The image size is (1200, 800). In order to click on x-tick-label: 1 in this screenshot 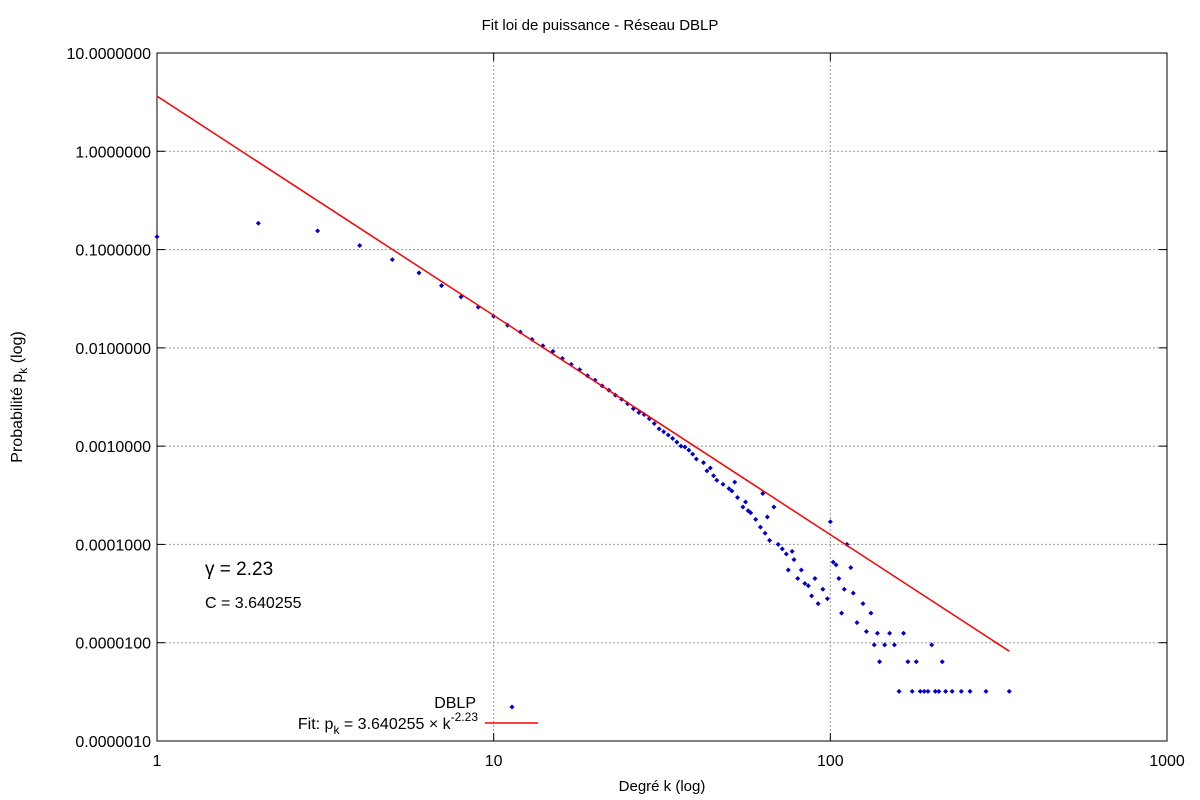, I will do `click(157, 761)`.